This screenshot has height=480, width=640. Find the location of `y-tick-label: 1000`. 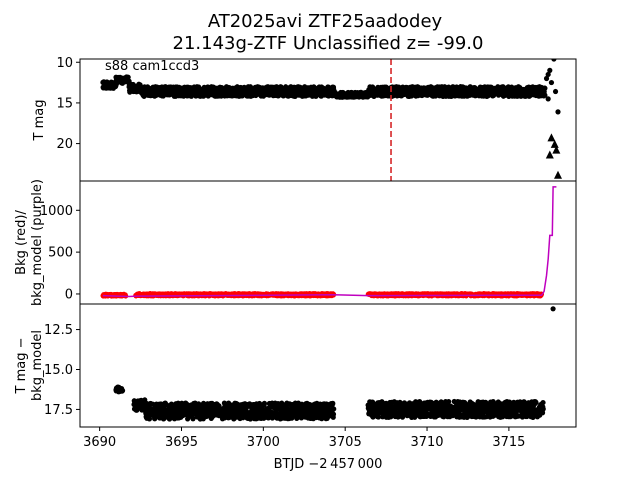

y-tick-label: 1000 is located at coordinates (56, 211).